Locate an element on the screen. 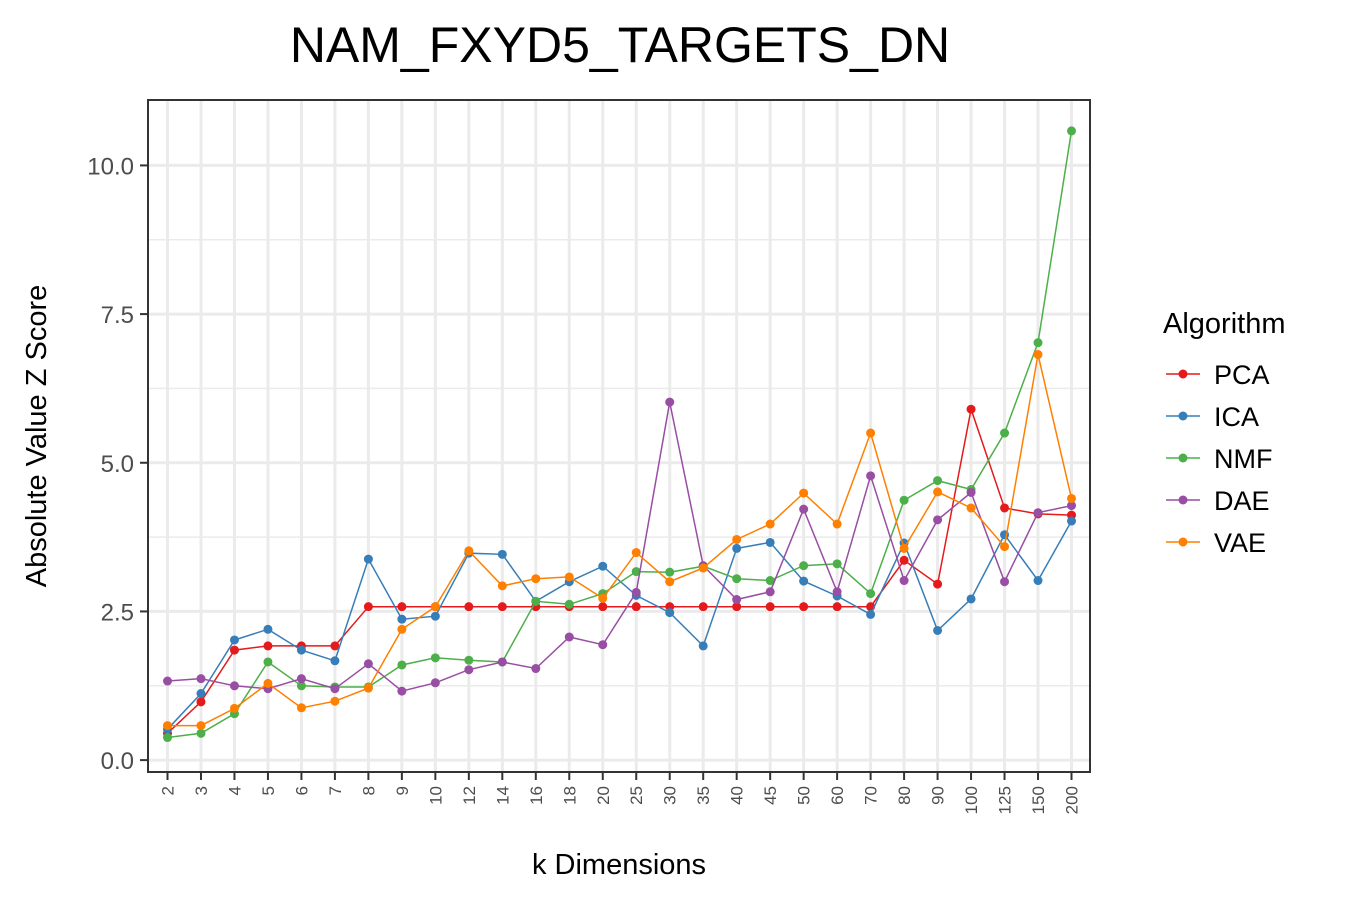 The width and height of the screenshot is (1350, 905). legend-title: Algorithm is located at coordinates (1224, 324).